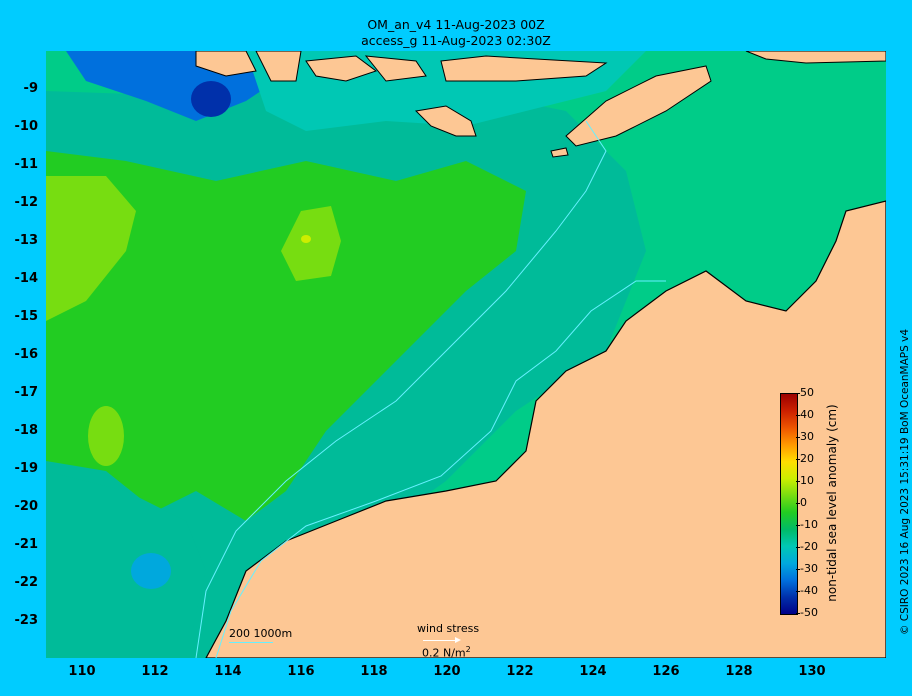 The width and height of the screenshot is (912, 696). I want to click on lon-label: 130, so click(812, 671).